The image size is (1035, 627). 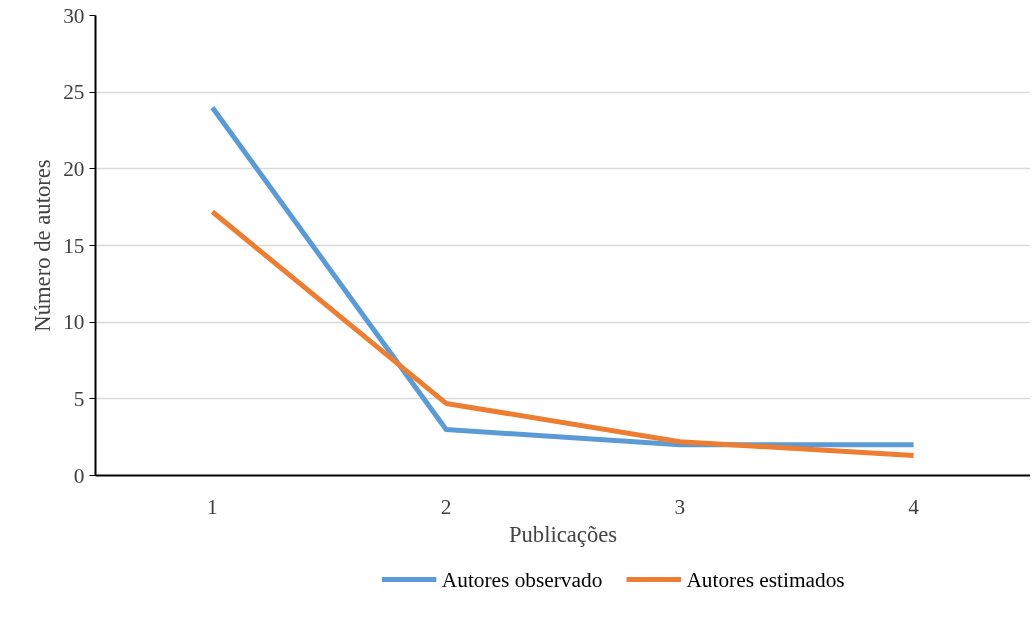 What do you see at coordinates (446, 506) in the screenshot?
I see `x-tick-label: 2` at bounding box center [446, 506].